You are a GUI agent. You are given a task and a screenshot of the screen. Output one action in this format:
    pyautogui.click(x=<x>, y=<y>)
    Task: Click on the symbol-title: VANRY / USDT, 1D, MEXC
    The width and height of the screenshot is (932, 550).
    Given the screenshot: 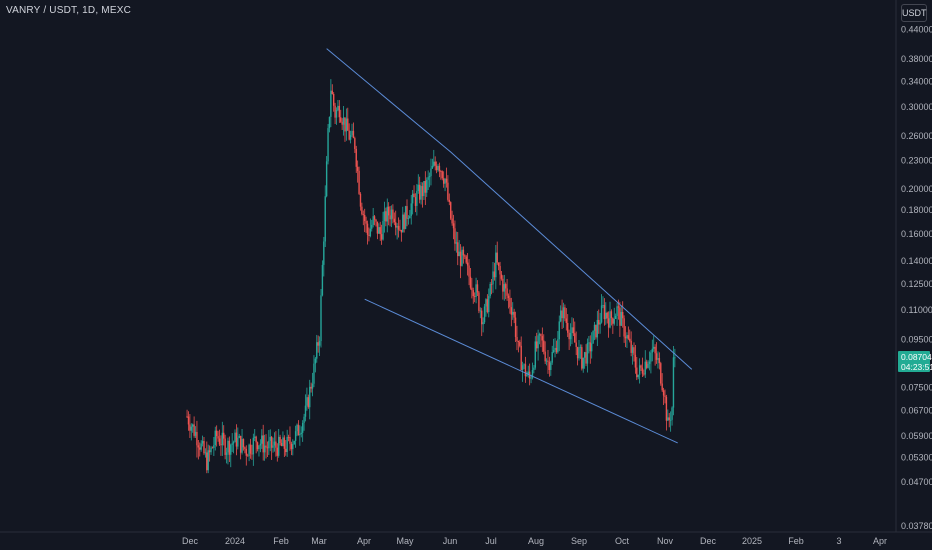 What is the action you would take?
    pyautogui.click(x=68, y=10)
    